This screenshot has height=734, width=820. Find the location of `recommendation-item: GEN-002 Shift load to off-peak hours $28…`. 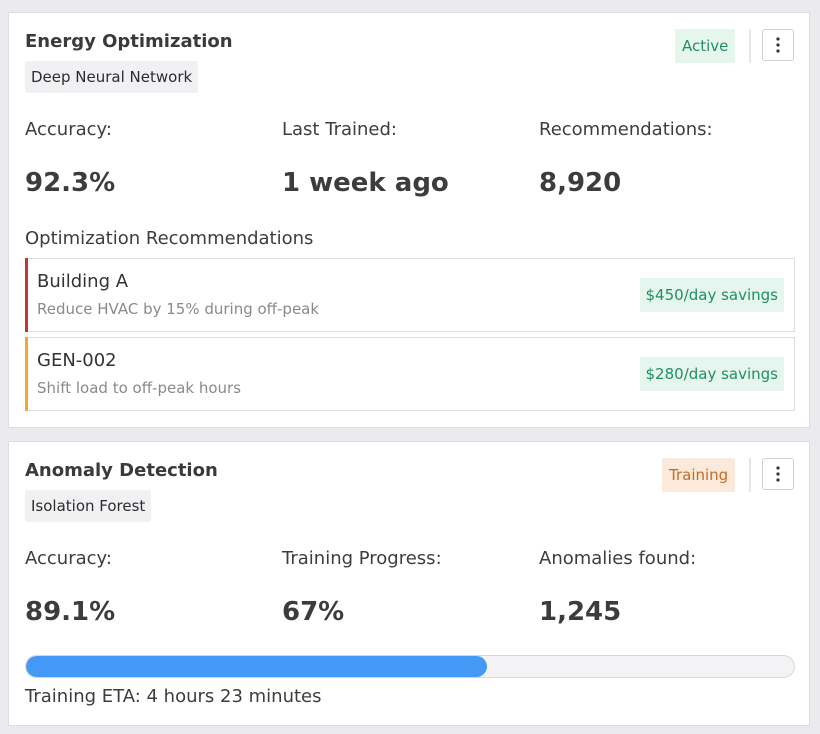

recommendation-item: GEN-002 Shift load to off-peak hours $28… is located at coordinates (410, 374).